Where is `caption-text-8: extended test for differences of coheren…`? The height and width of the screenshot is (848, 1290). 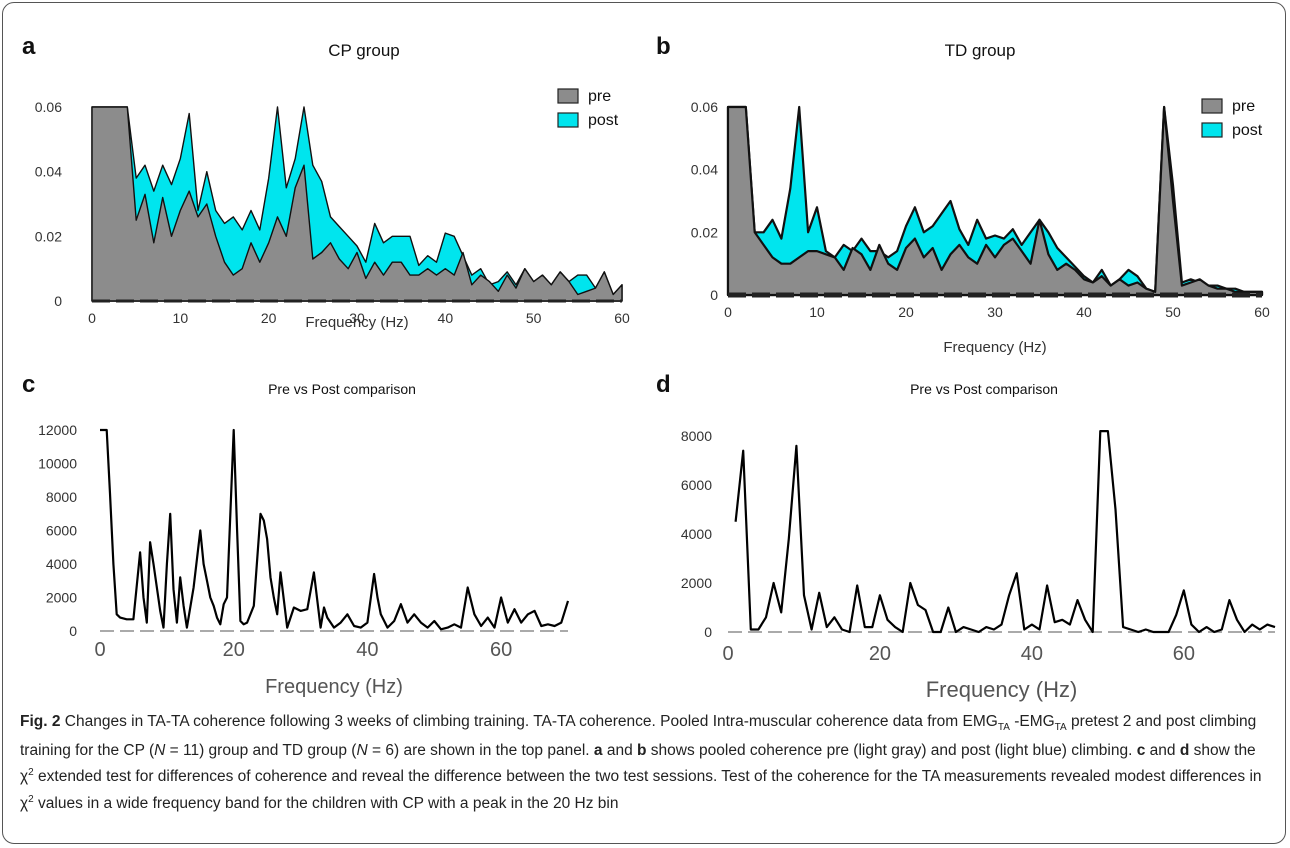
caption-text-8: extended test for differences of coheren… is located at coordinates (641, 790).